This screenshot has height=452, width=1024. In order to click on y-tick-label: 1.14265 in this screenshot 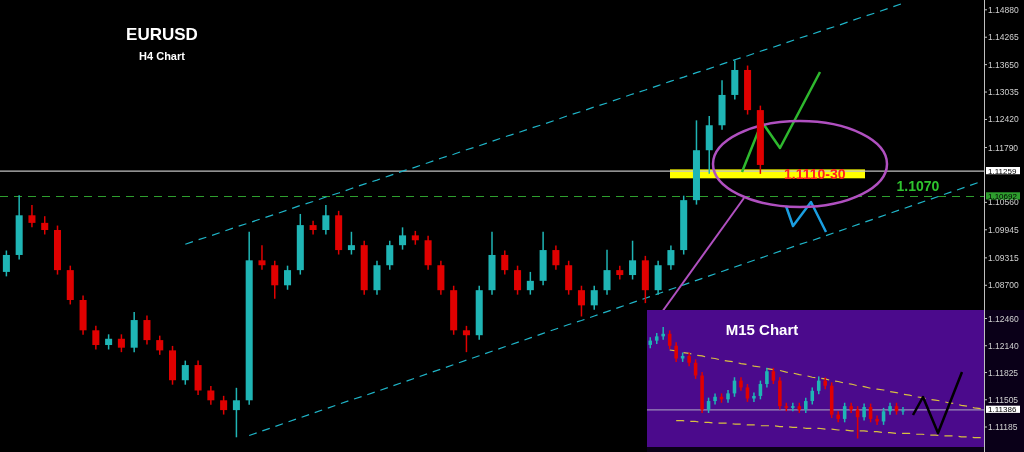, I will do `click(1003, 37)`.